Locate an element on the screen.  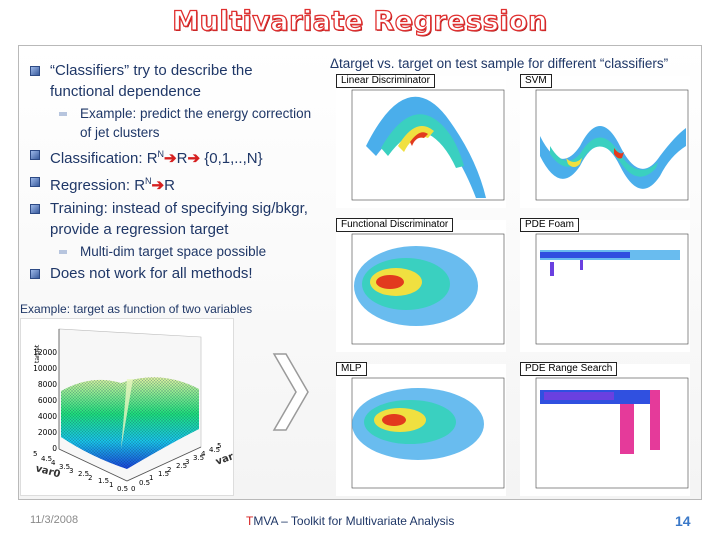
classification-sup: N is located at coordinates (161, 154).